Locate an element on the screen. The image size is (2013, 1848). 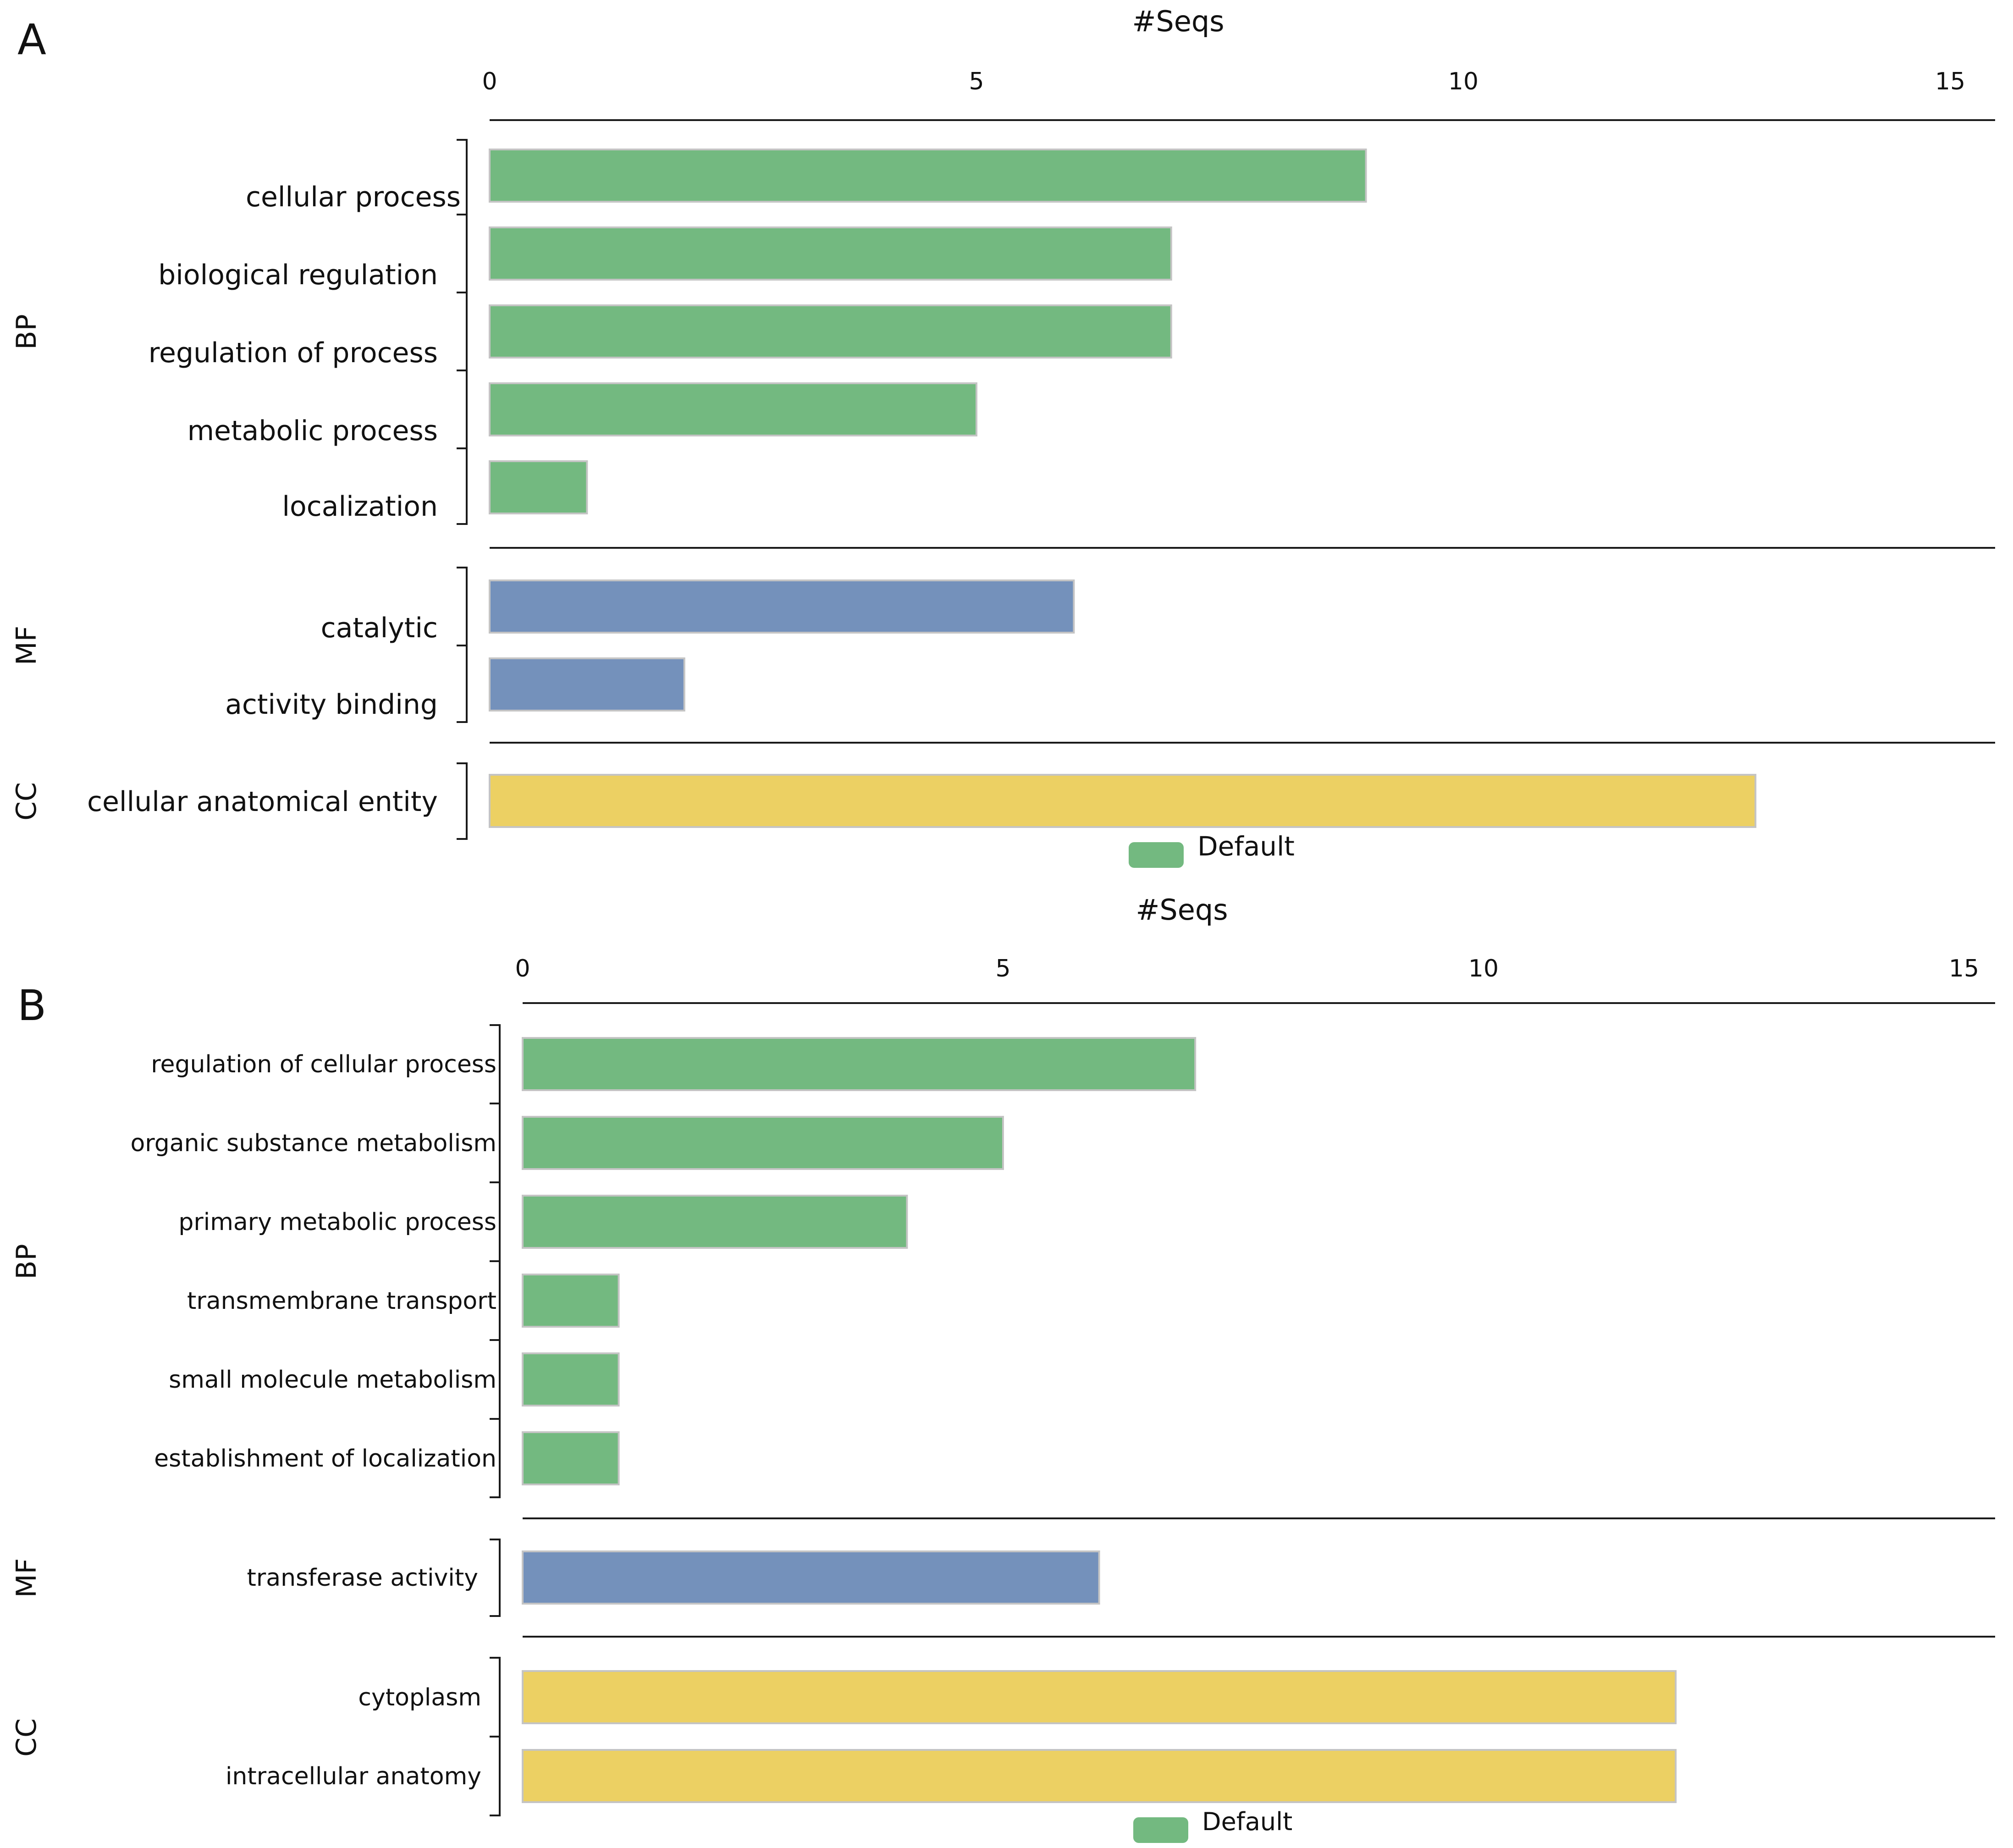
category-label: regulation of cellular process is located at coordinates (324, 1064).